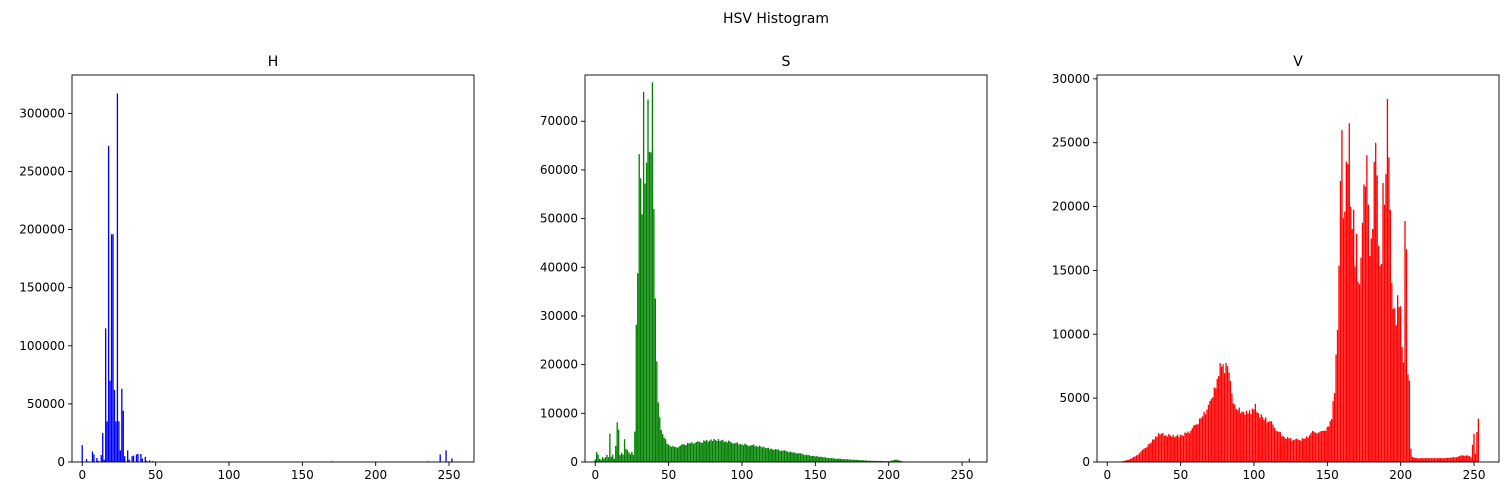 This screenshot has width=1509, height=495. I want to click on x-tick-label: 150, so click(1327, 475).